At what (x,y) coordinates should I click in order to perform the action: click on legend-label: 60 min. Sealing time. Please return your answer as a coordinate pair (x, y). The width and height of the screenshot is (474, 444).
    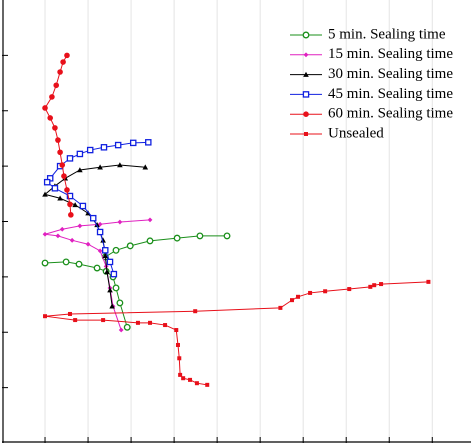
    Looking at the image, I should click on (390, 114).